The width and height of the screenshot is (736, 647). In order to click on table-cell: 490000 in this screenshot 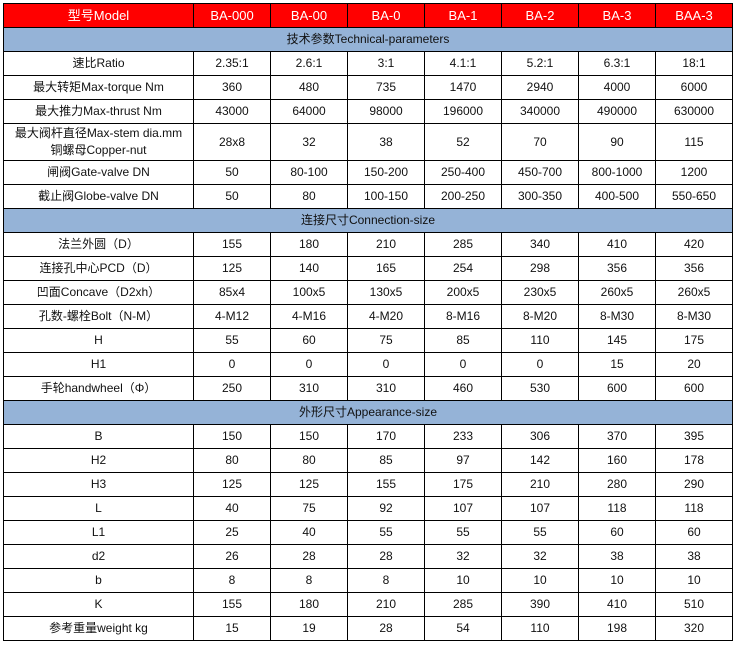, I will do `click(617, 111)`.